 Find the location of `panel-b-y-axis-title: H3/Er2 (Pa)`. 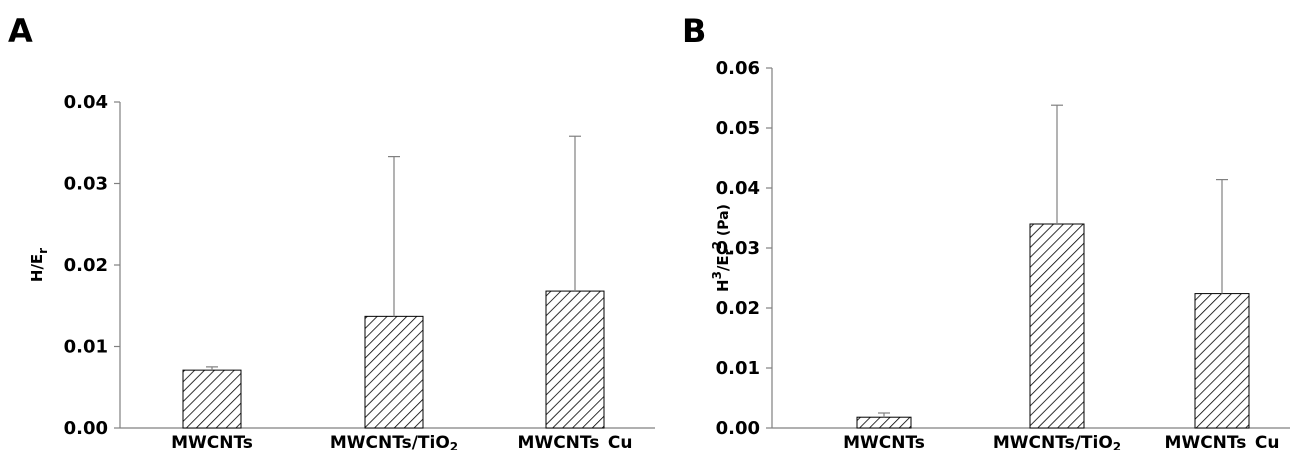

panel-b-y-axis-title: H3/Er2 (Pa) is located at coordinates (723, 248).